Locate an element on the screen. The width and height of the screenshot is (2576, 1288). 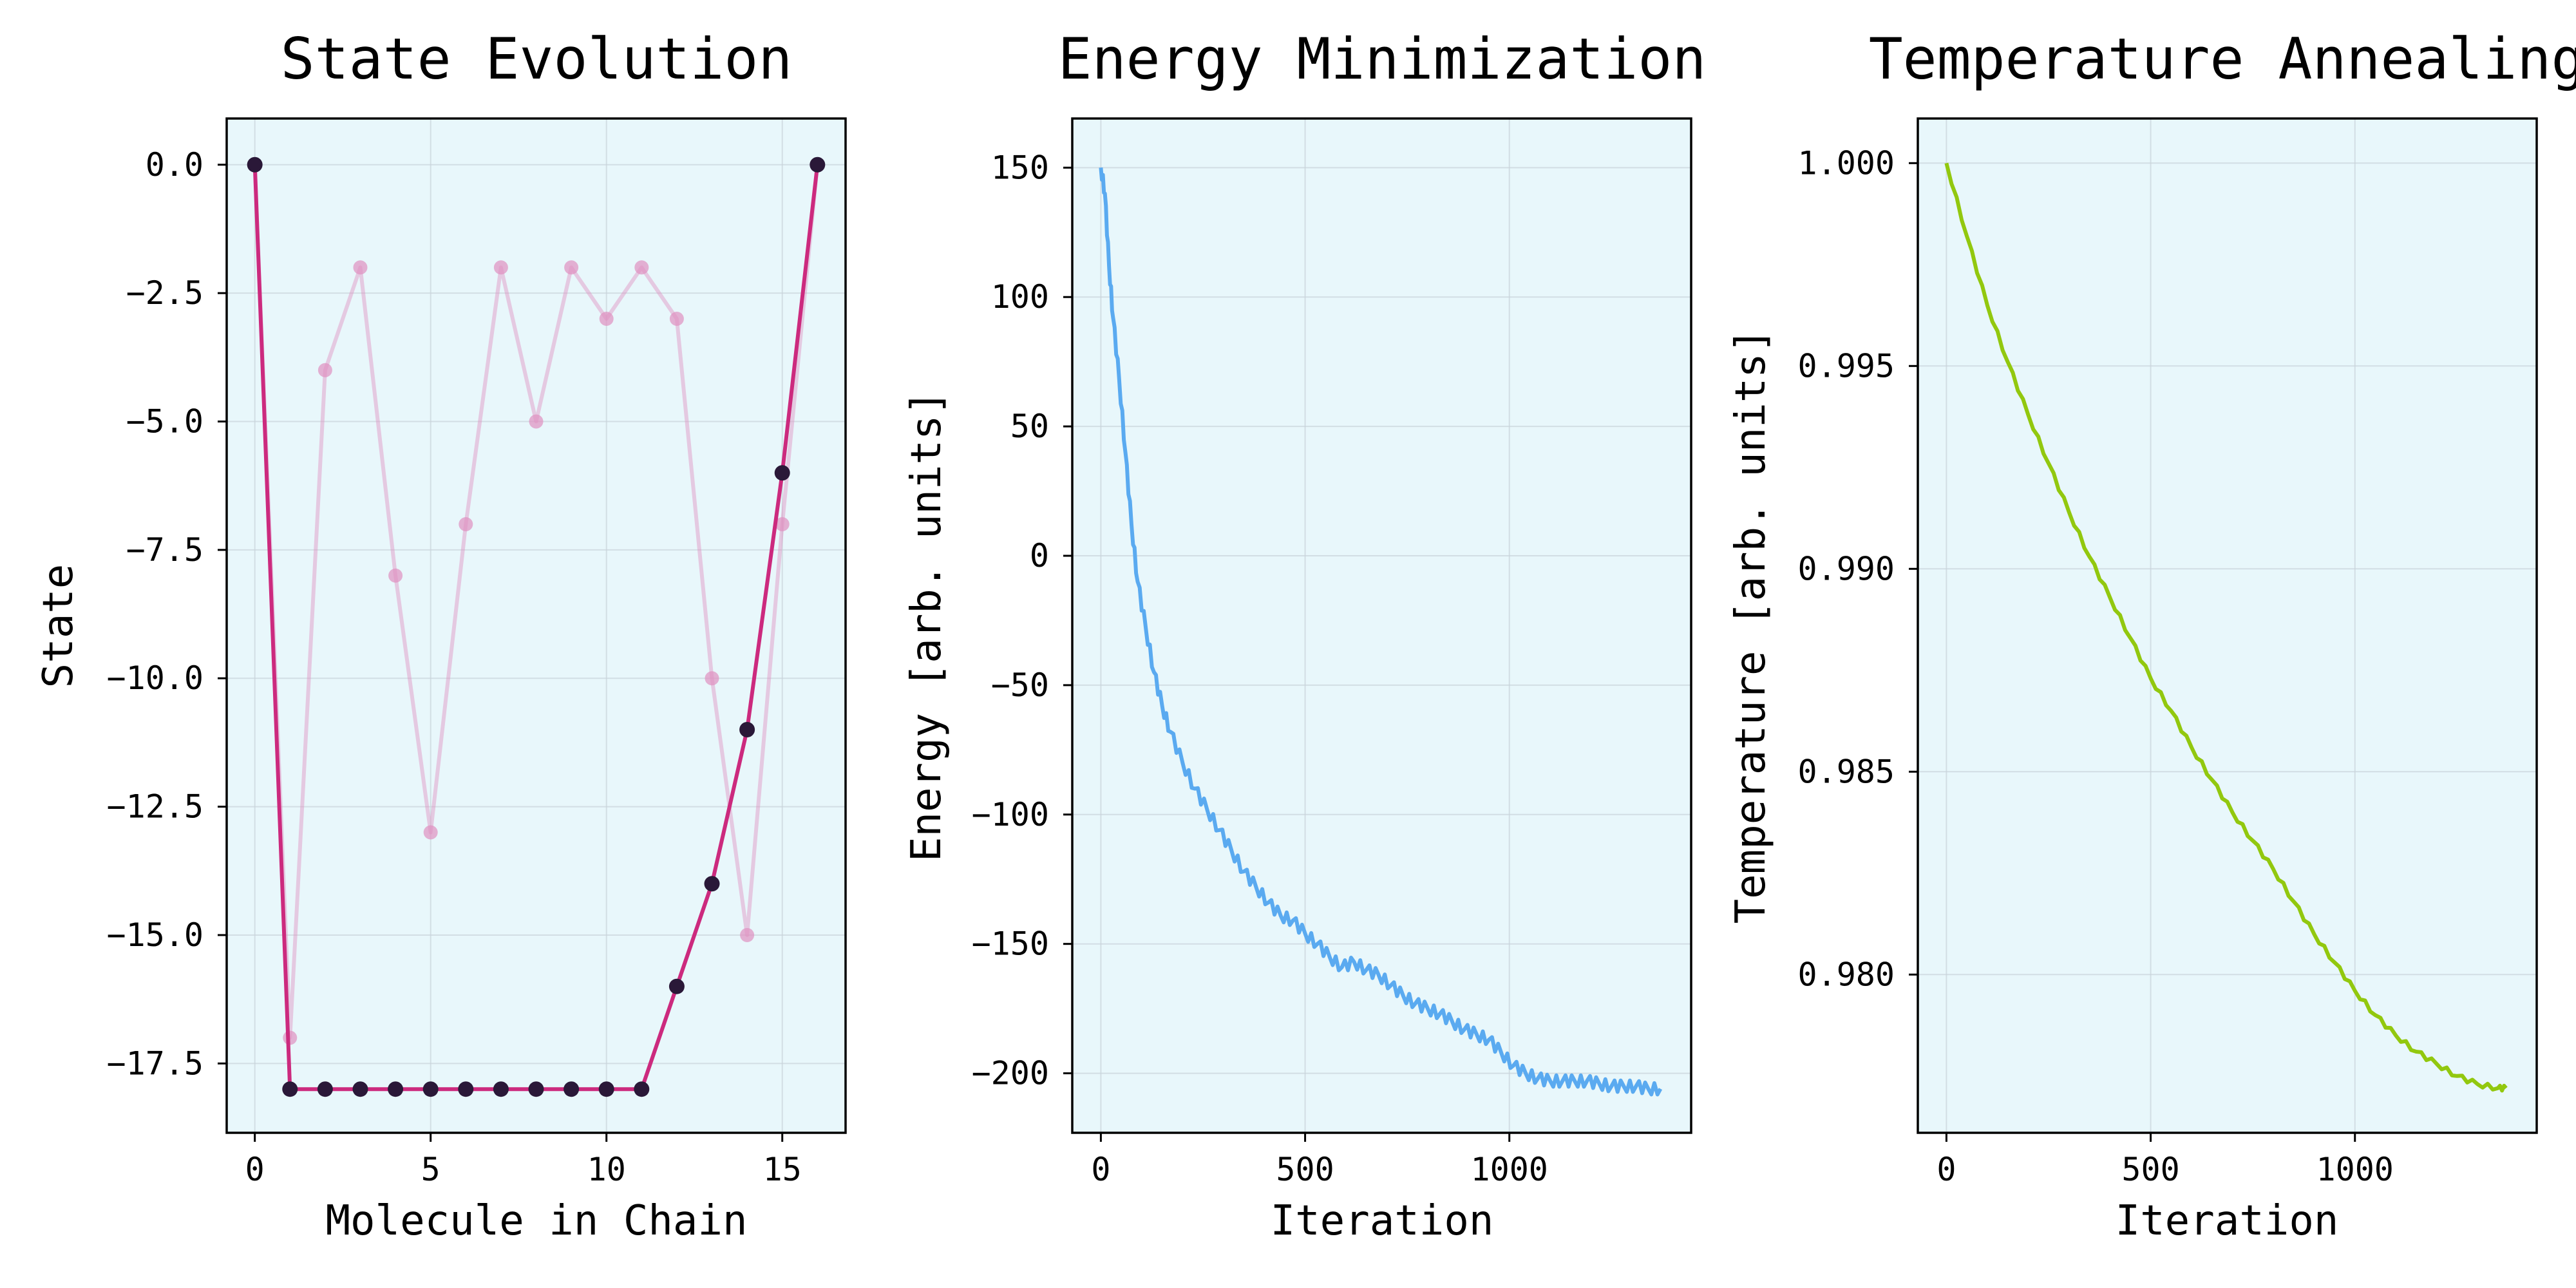
y-tick-label: 0 is located at coordinates (1039, 555).